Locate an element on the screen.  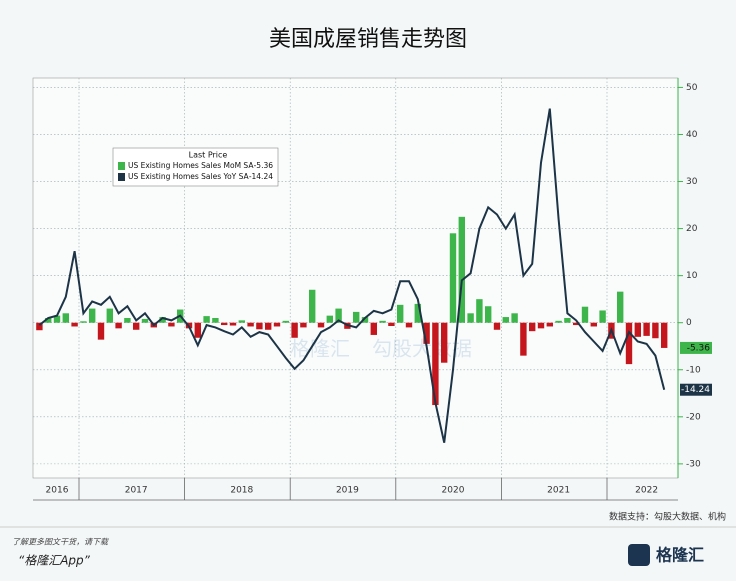
y-tick-label: -10 is located at coordinates (693, 370).